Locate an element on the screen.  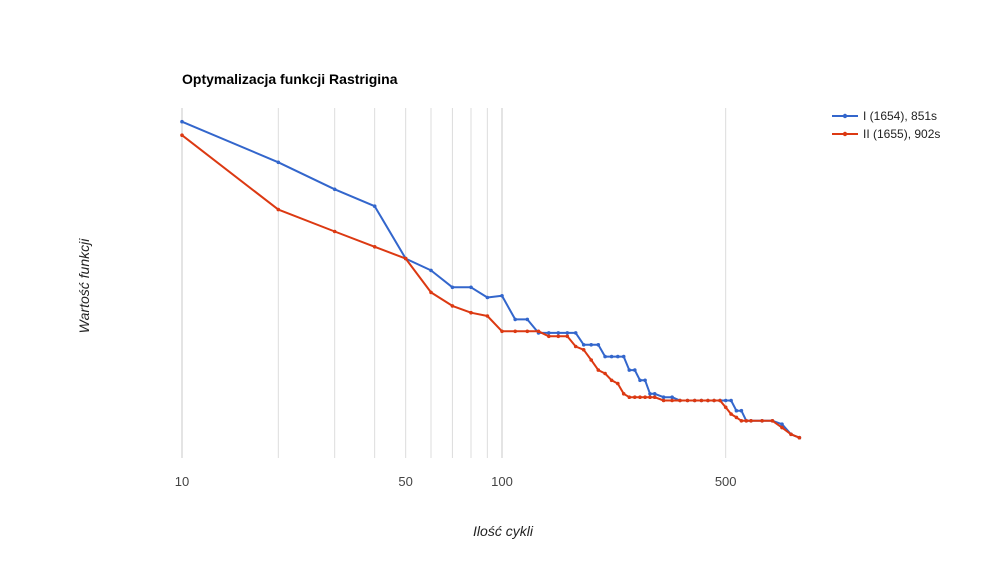
chart-title: Optymalizacja funkcji Rastrigina is located at coordinates (290, 79).